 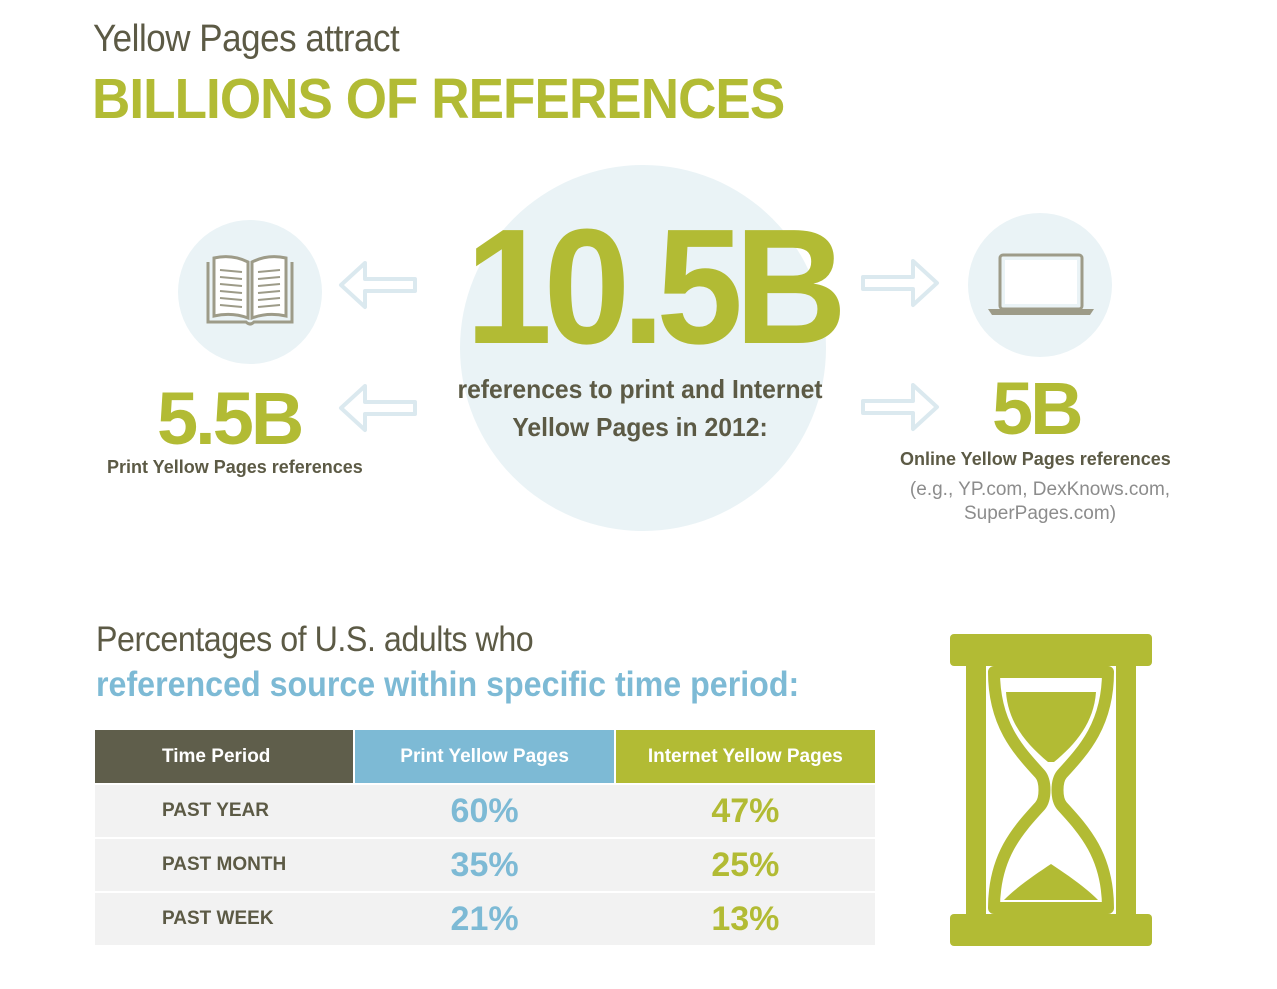 What do you see at coordinates (1051, 790) in the screenshot?
I see `hourglass-icon` at bounding box center [1051, 790].